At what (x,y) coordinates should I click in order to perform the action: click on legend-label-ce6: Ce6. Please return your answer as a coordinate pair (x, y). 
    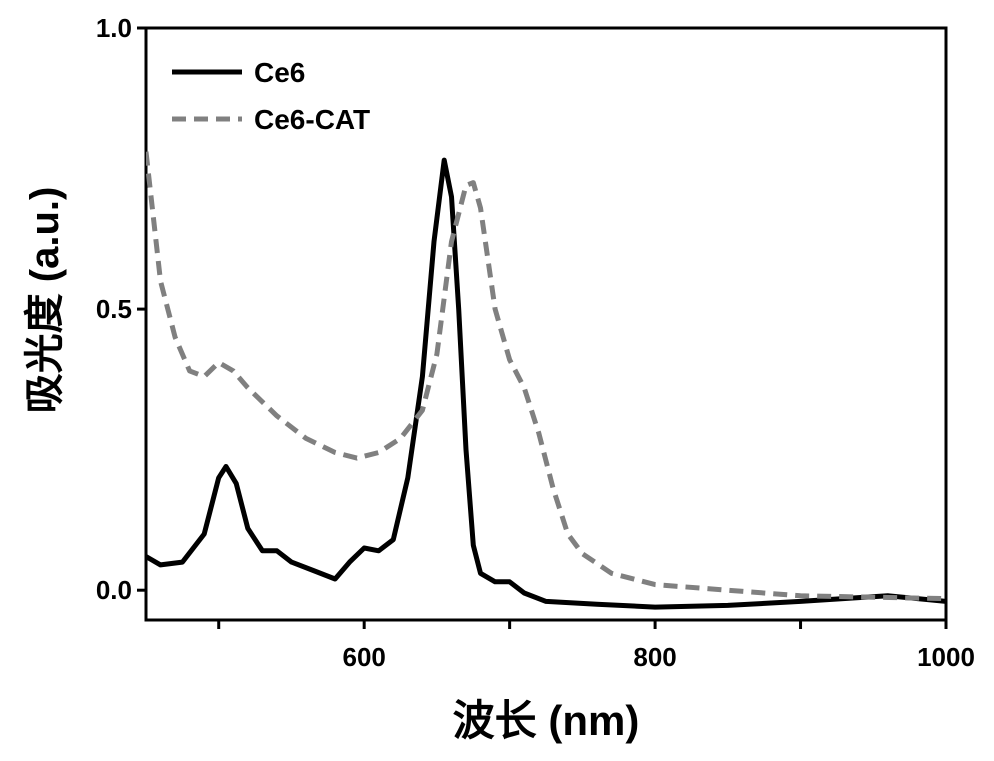
    Looking at the image, I should click on (279, 72).